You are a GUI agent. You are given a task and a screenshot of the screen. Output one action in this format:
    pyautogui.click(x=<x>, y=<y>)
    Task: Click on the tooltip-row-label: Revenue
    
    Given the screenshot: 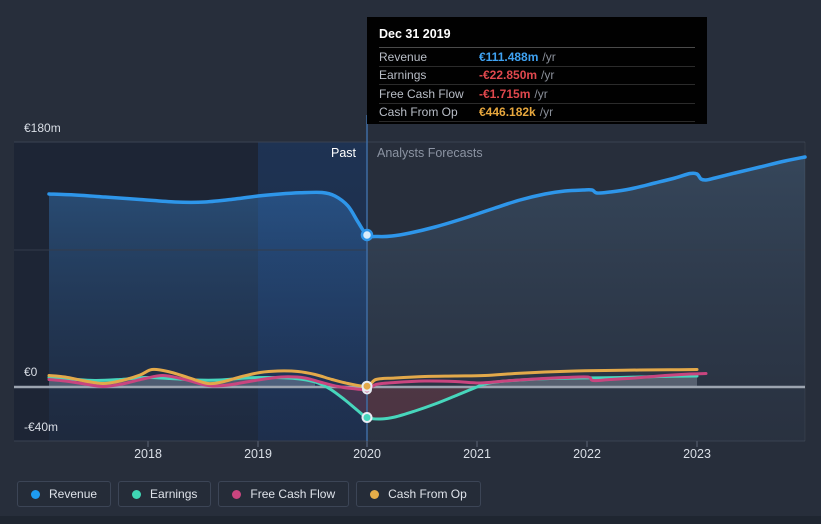 What is the action you would take?
    pyautogui.click(x=403, y=56)
    